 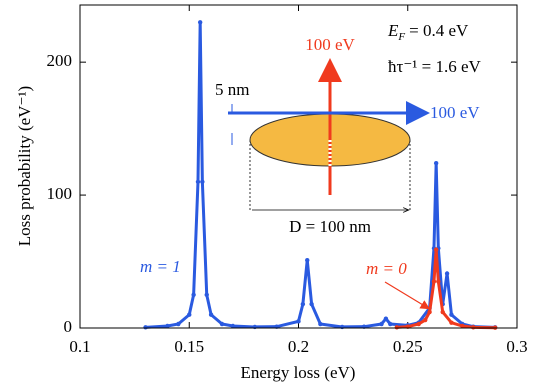 What do you see at coordinates (386, 268) in the screenshot?
I see `series-label: m = 0` at bounding box center [386, 268].